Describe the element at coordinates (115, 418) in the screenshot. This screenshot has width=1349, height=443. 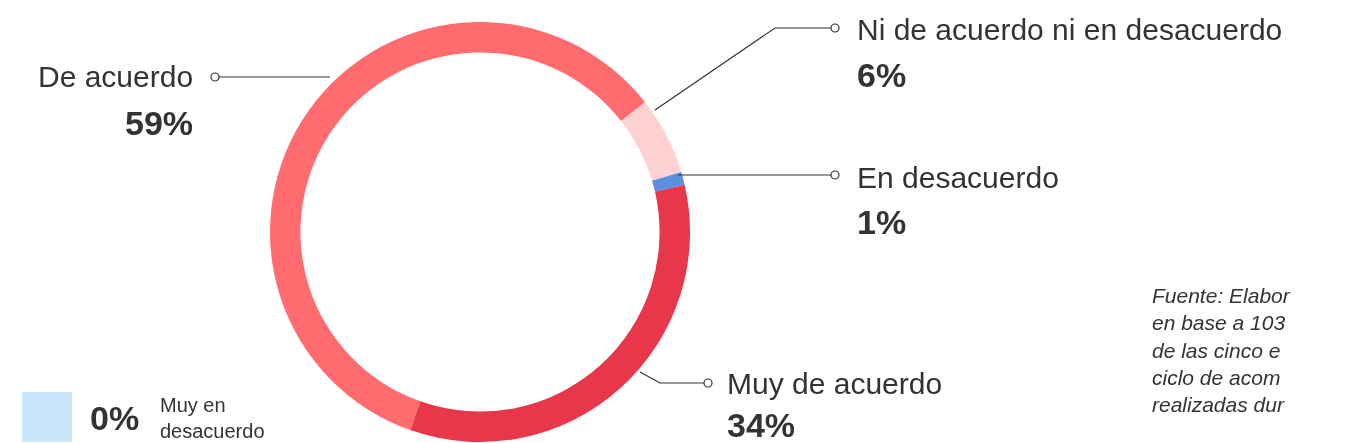
I see `text: 0%` at that location.